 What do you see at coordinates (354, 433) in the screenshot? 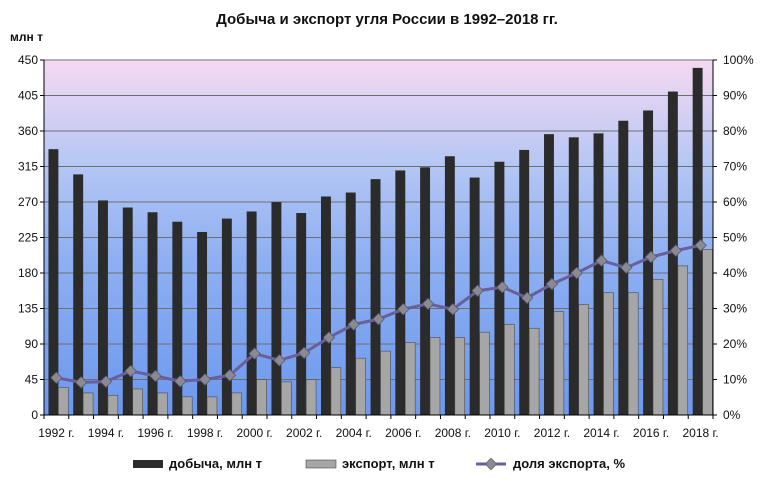
I see `x-tick-label: 2004 г.` at bounding box center [354, 433].